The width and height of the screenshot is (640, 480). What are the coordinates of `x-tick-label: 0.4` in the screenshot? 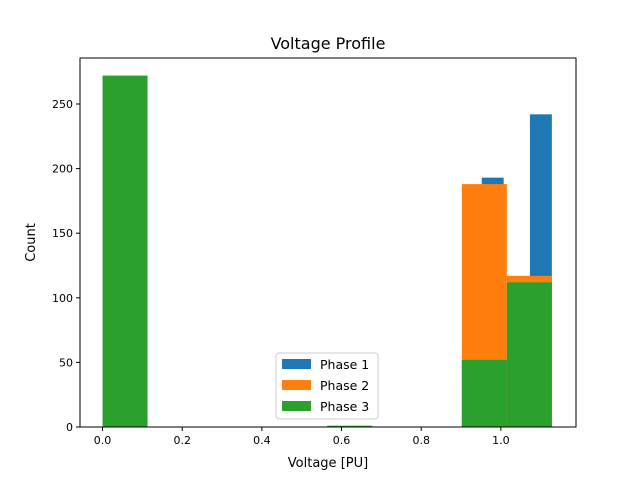 It's located at (262, 440).